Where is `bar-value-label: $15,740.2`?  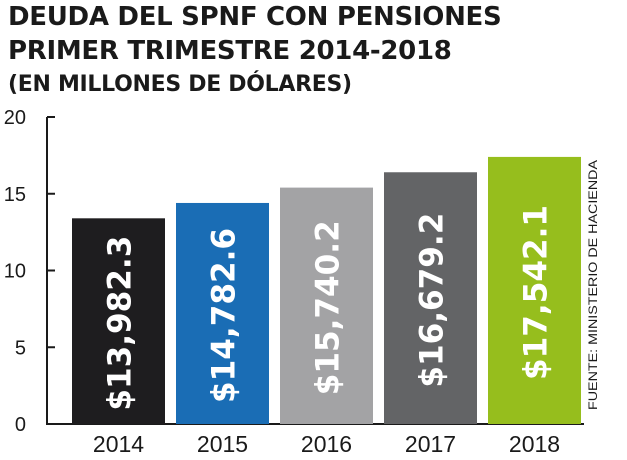 bar-value-label: $15,740.2 is located at coordinates (328, 307).